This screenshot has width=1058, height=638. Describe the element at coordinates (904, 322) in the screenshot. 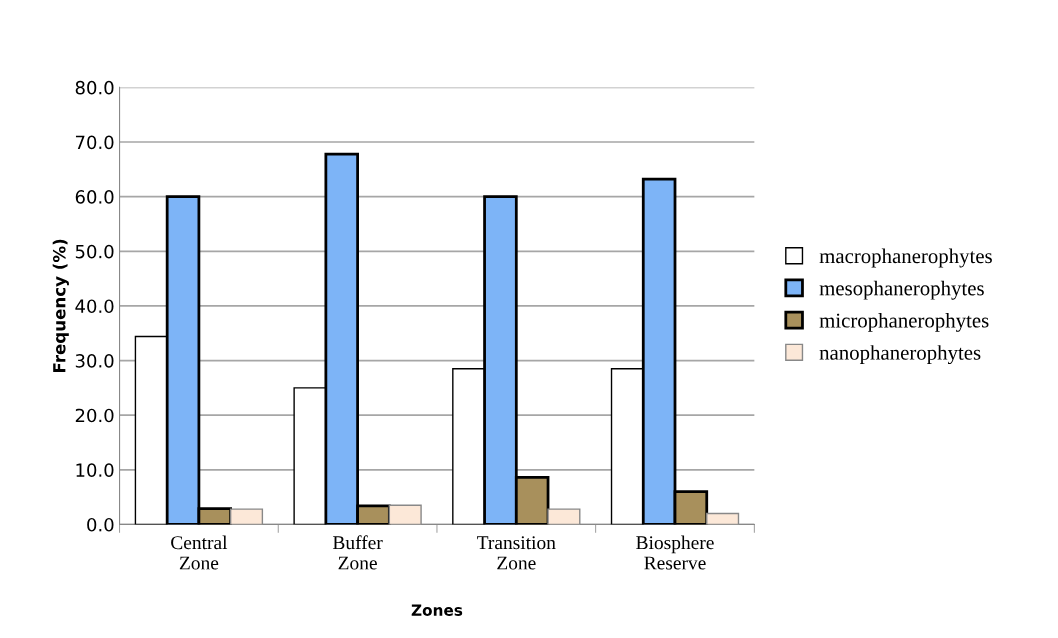

I see `legend-label: microphanerophytes` at that location.